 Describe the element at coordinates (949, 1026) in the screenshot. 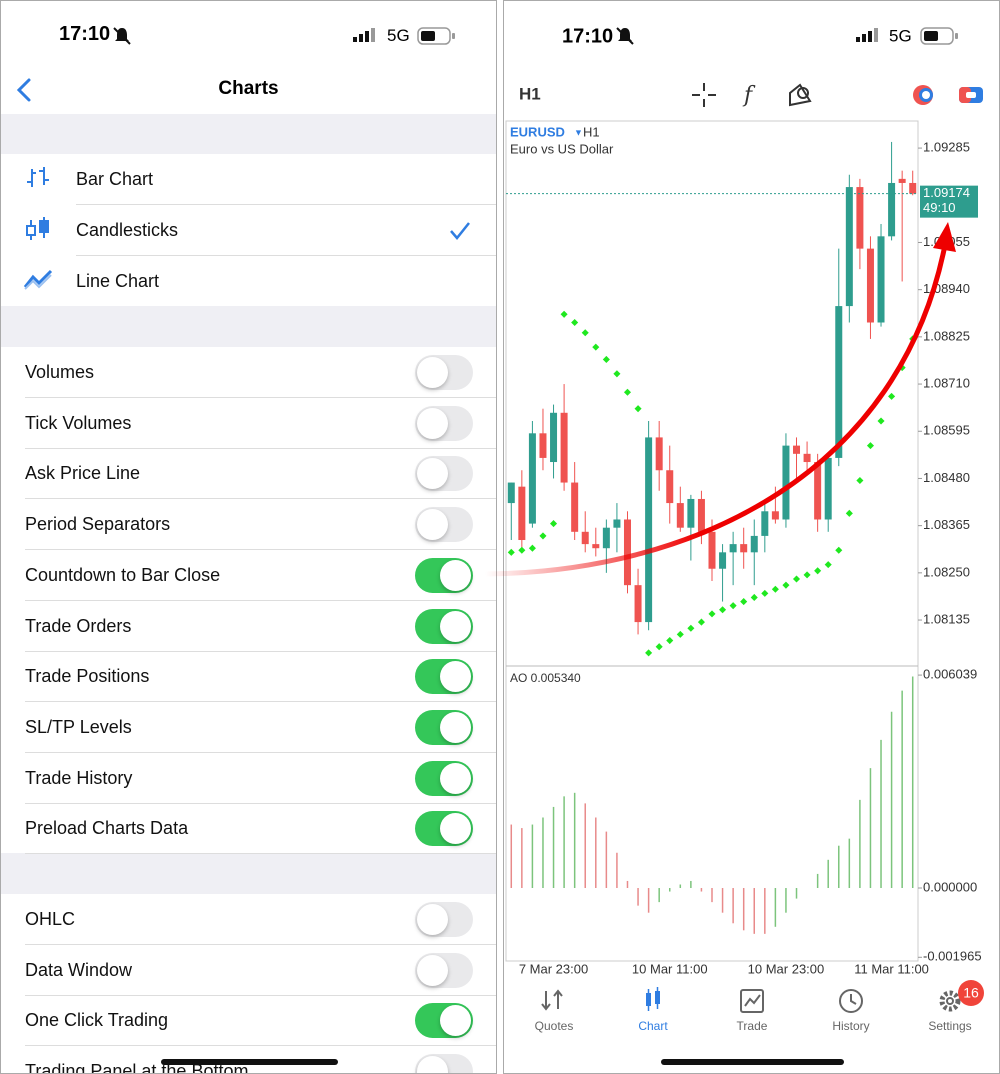

I see `tab-label: Settings` at that location.